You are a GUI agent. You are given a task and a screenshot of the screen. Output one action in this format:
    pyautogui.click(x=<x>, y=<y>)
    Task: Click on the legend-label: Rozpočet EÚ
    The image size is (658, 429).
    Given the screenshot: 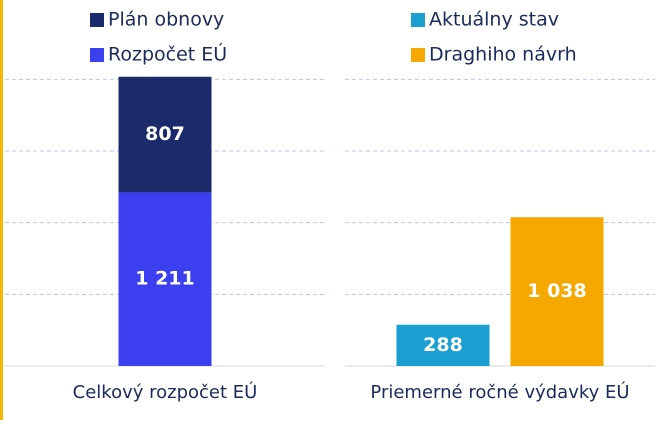 What is the action you would take?
    pyautogui.click(x=167, y=54)
    